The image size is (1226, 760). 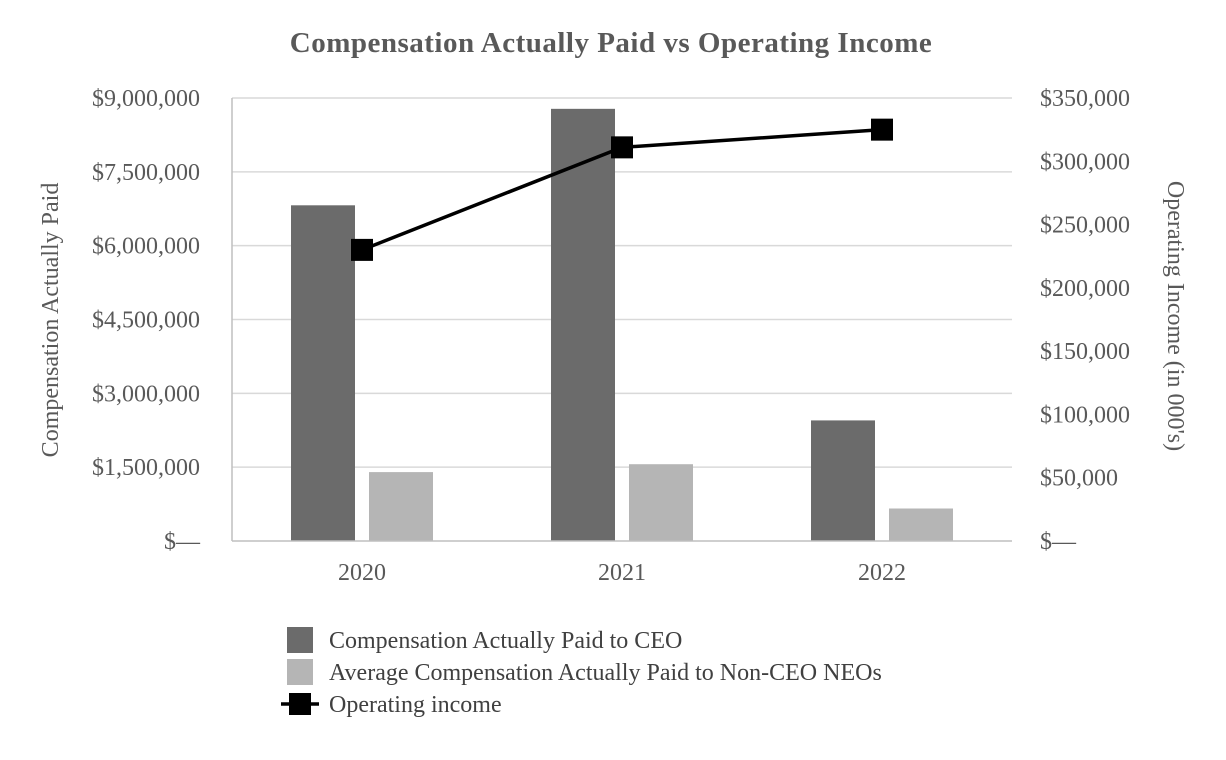 I want to click on x-tick-labels: 2020 2021 2022, so click(x=622, y=573).